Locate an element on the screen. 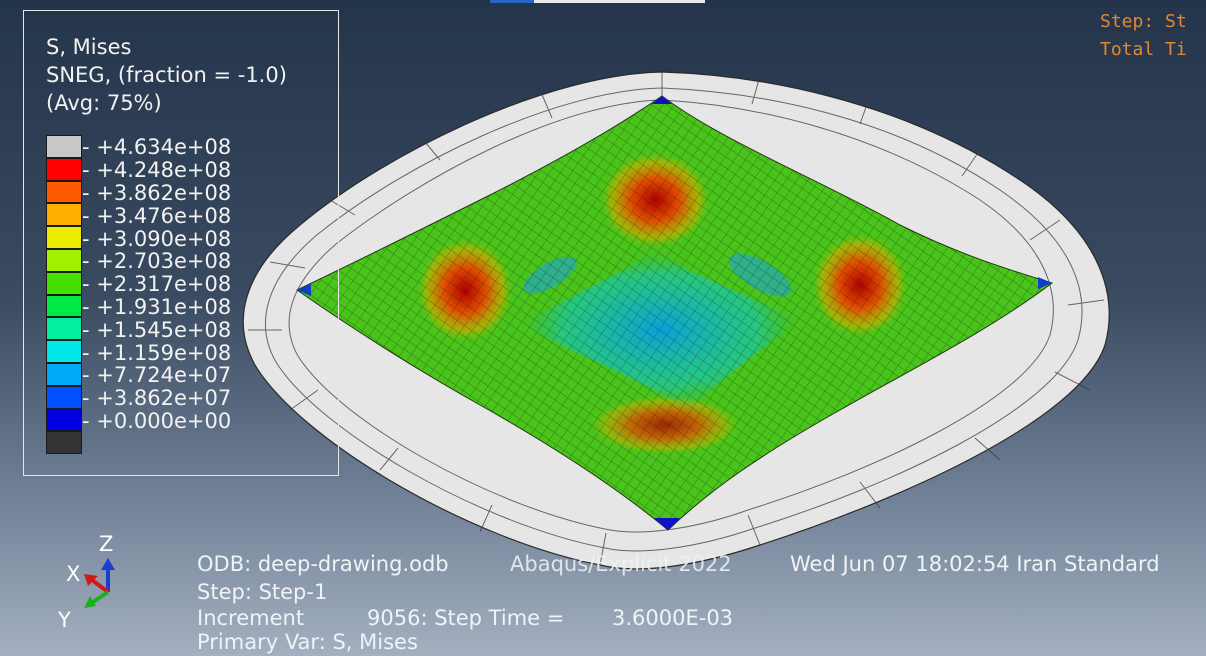 The image size is (1206, 656). triad-z-label: Z is located at coordinates (106, 544).